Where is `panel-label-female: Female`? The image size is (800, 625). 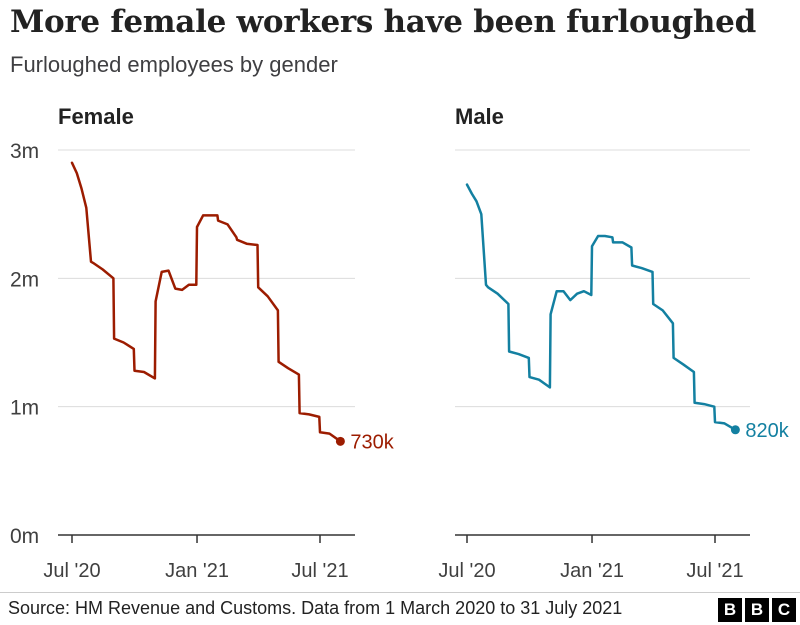 panel-label-female: Female is located at coordinates (96, 116).